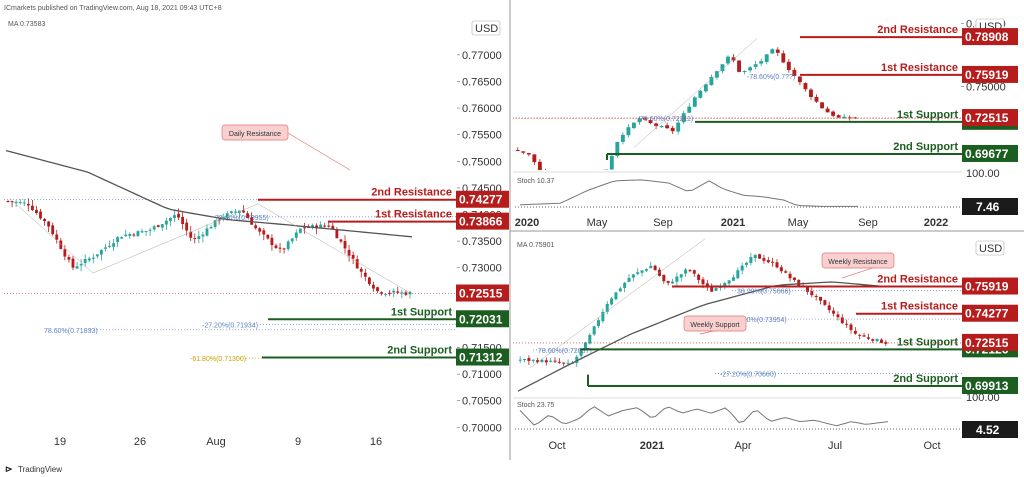 The width and height of the screenshot is (1024, 477). What do you see at coordinates (764, 292) in the screenshot?
I see `fib-label: 38.20%(0.75666)` at bounding box center [764, 292].